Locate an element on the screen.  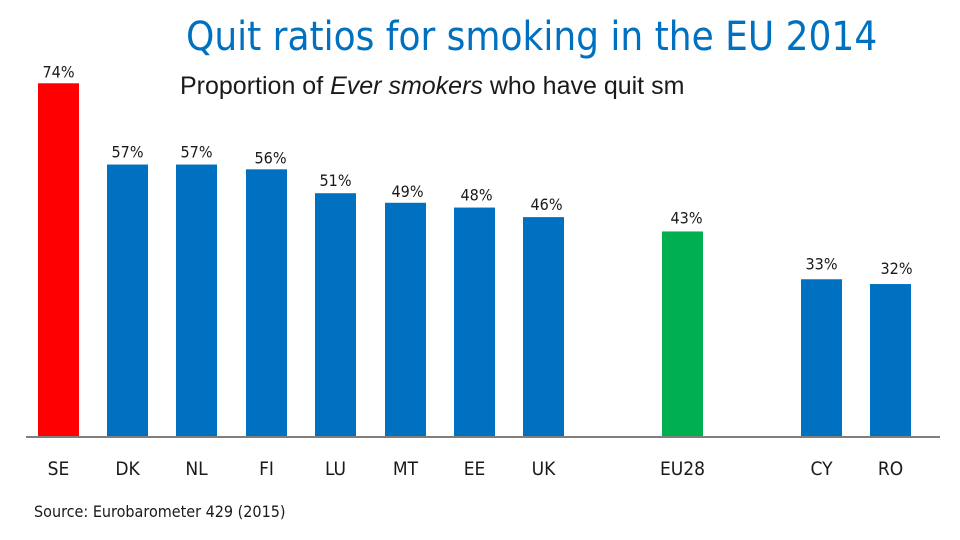
value-label-nl: 57% is located at coordinates (197, 152).